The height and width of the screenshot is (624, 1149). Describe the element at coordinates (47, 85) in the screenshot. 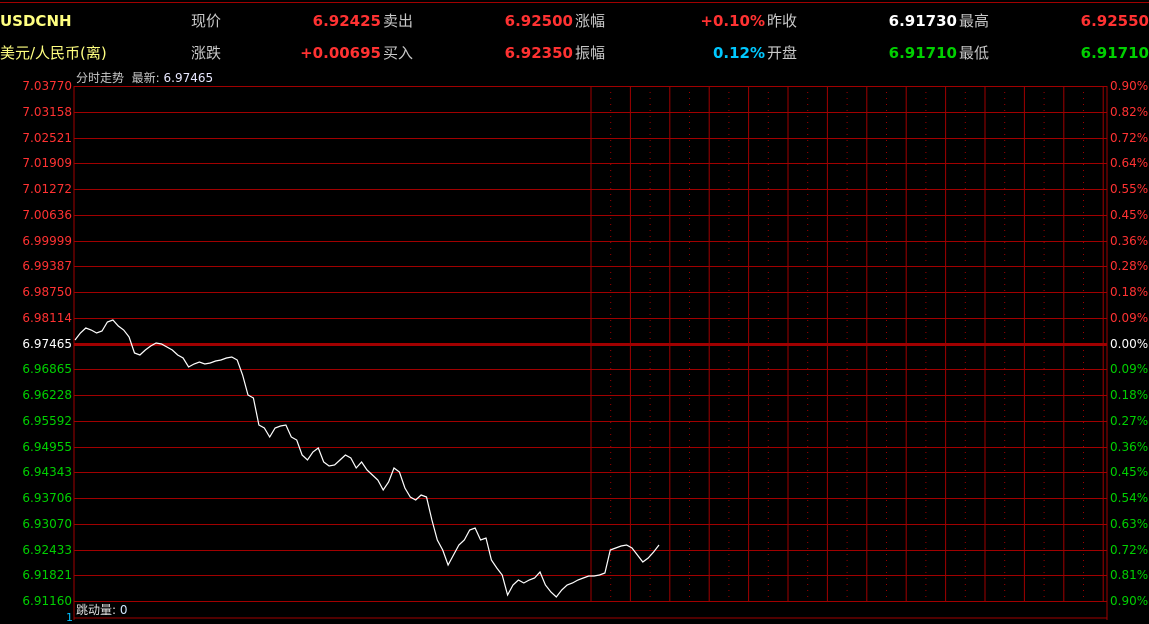

I see `price-axis-label: 7.03770` at that location.